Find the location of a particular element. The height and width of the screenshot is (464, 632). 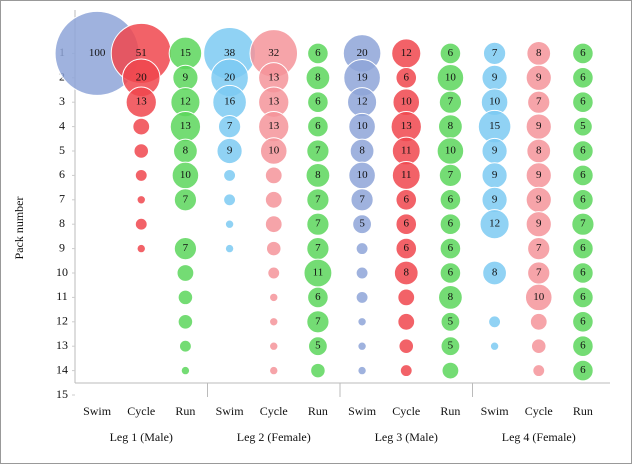

y-tick-label: 8 is located at coordinates (62, 223).